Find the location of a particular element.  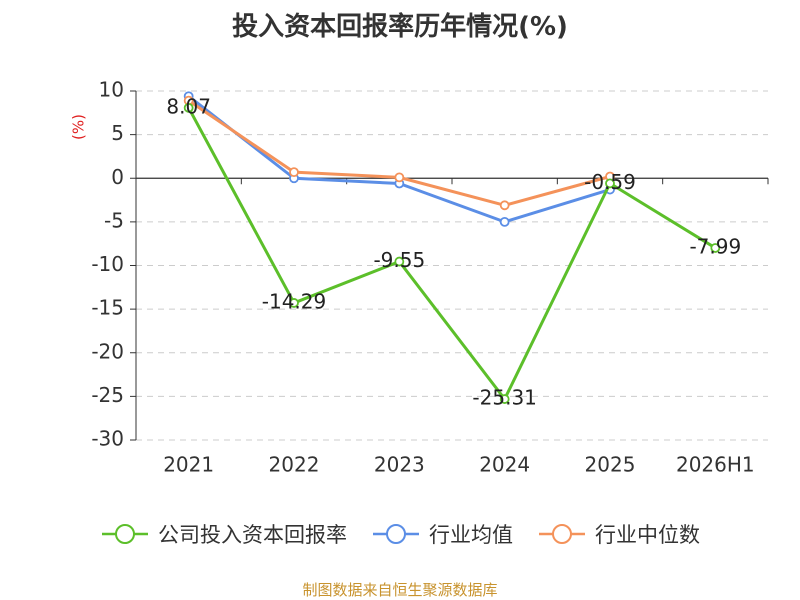

x-tick-label: 2023 is located at coordinates (399, 465).